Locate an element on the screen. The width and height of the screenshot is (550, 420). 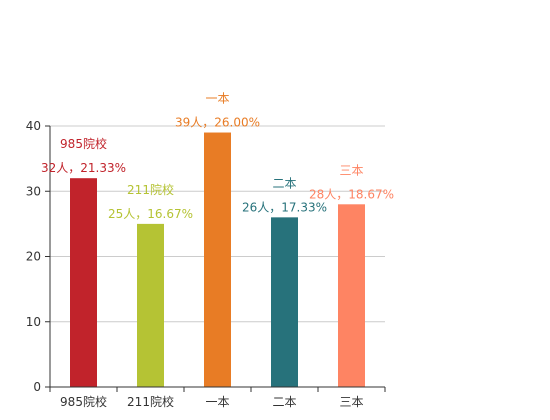
x-tick-label: 211院校 is located at coordinates (150, 401).